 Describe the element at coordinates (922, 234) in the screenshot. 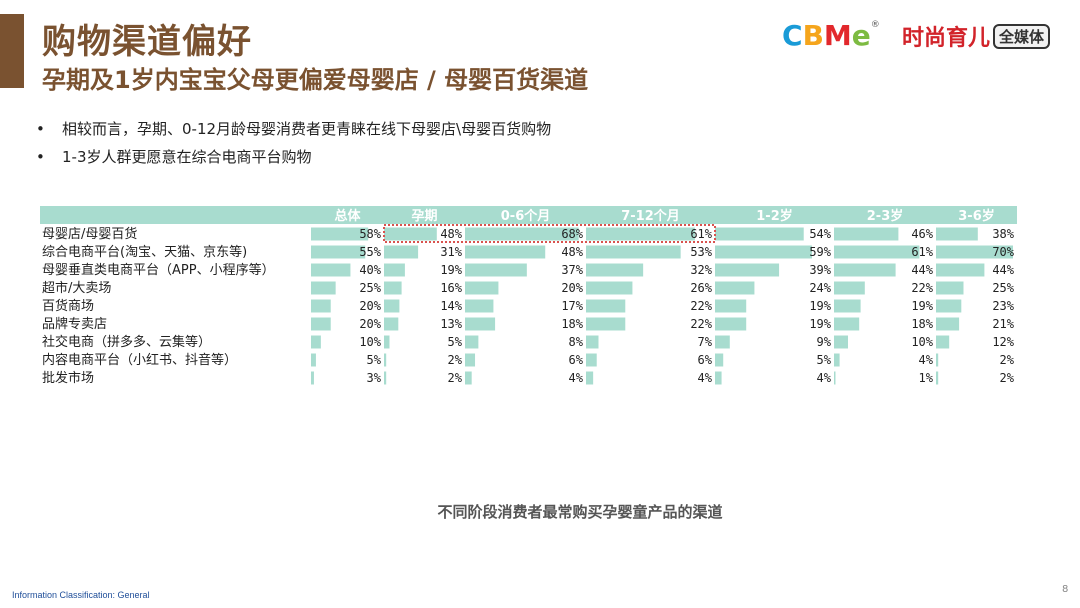

I see `data-label: 46%` at that location.